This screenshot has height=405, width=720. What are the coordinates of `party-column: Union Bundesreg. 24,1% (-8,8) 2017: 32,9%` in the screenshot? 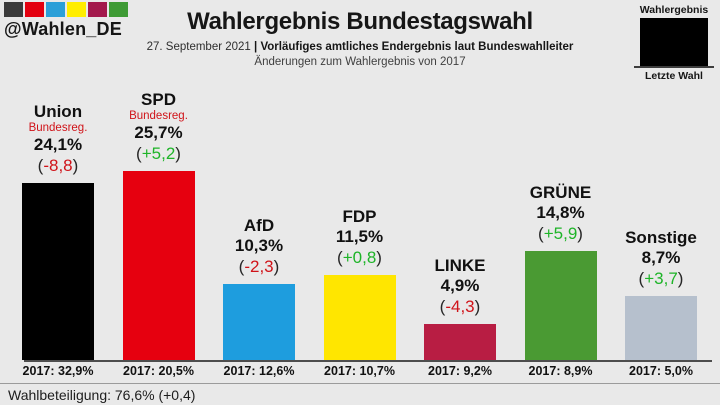 It's located at (58, 202).